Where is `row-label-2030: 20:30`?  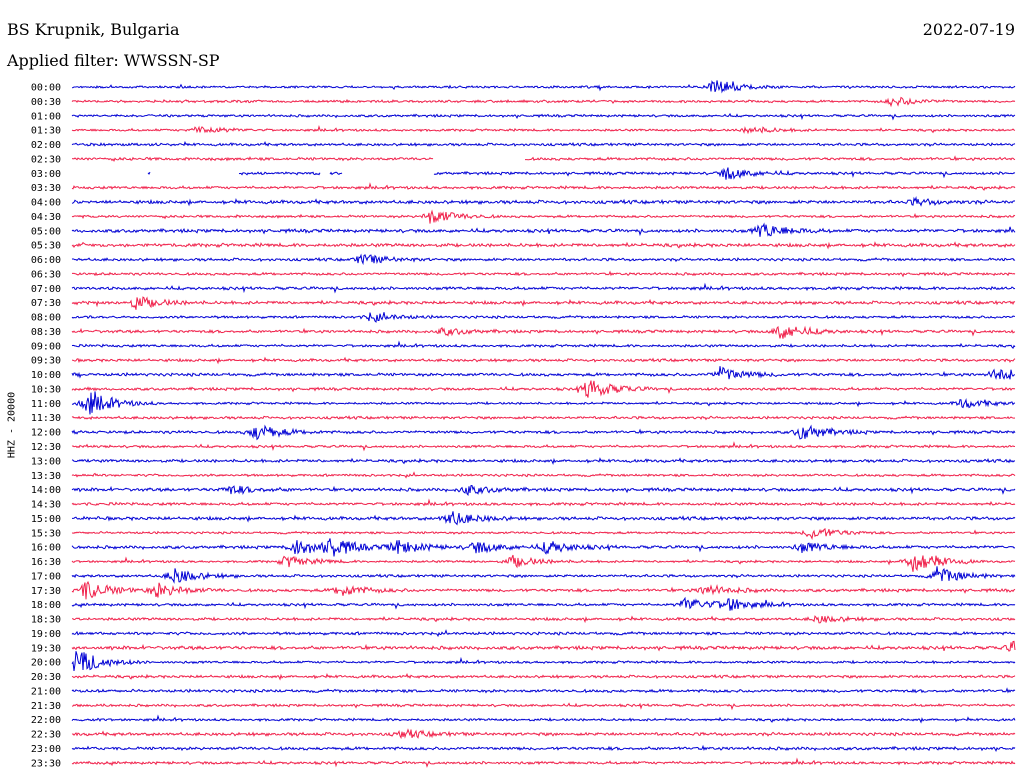 row-label-2030: 20:30 is located at coordinates (46, 677).